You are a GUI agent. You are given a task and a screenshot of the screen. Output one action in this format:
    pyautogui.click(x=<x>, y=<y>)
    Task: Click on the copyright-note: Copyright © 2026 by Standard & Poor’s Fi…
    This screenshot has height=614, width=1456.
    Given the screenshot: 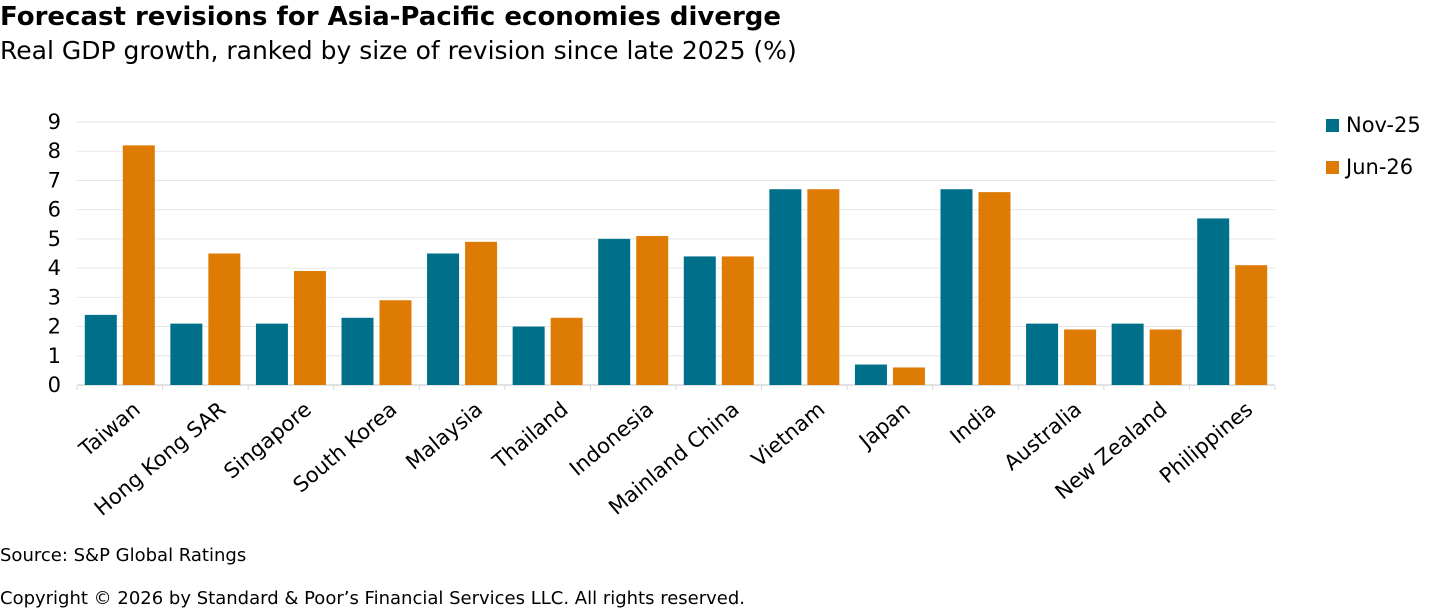 What is the action you would take?
    pyautogui.click(x=373, y=598)
    